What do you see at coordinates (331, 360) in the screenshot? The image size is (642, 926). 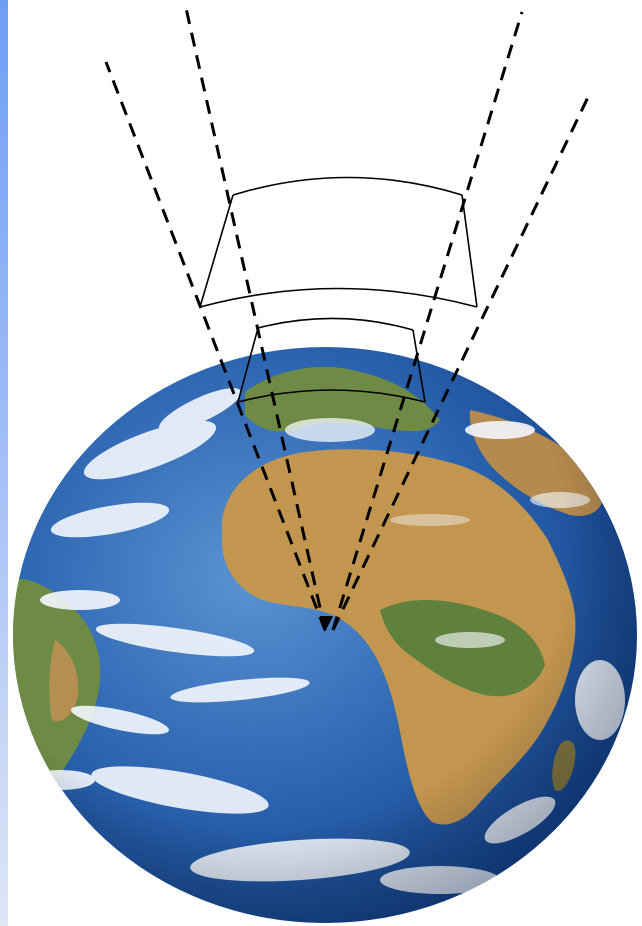 I see `frame-lower` at bounding box center [331, 360].